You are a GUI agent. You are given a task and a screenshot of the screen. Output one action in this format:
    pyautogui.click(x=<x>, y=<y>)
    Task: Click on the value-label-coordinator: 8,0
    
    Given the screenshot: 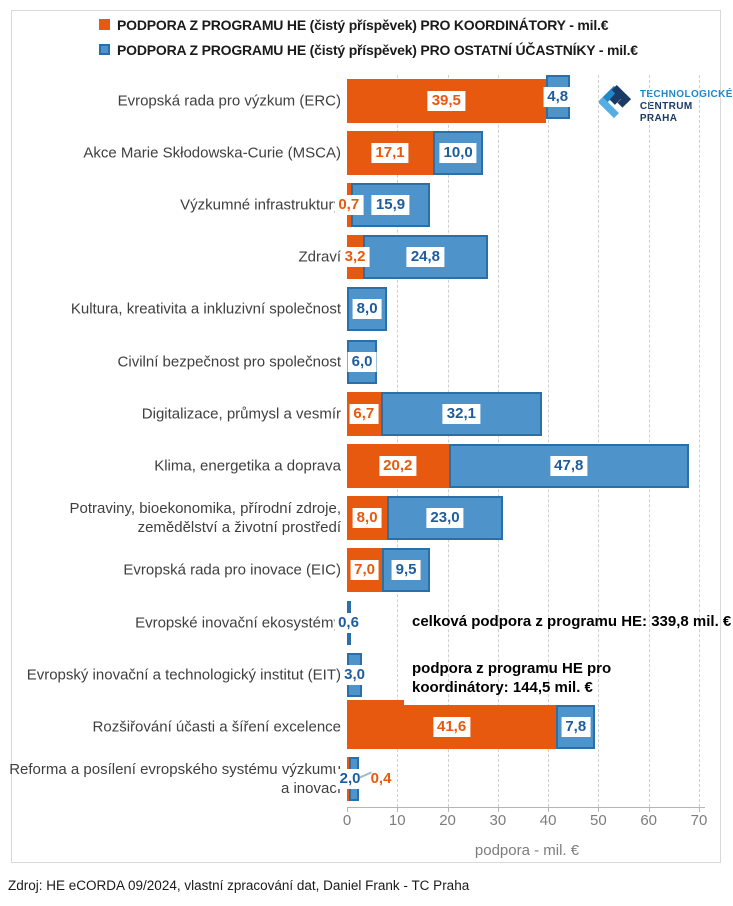 What is the action you would take?
    pyautogui.click(x=367, y=518)
    